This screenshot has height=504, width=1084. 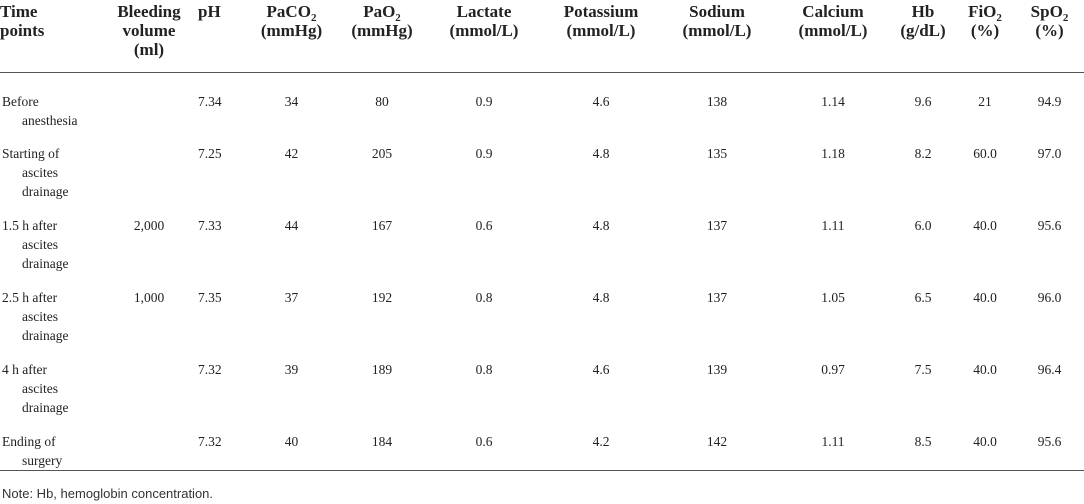 I want to click on header-fio2: FiO2 (%), so click(x=985, y=36).